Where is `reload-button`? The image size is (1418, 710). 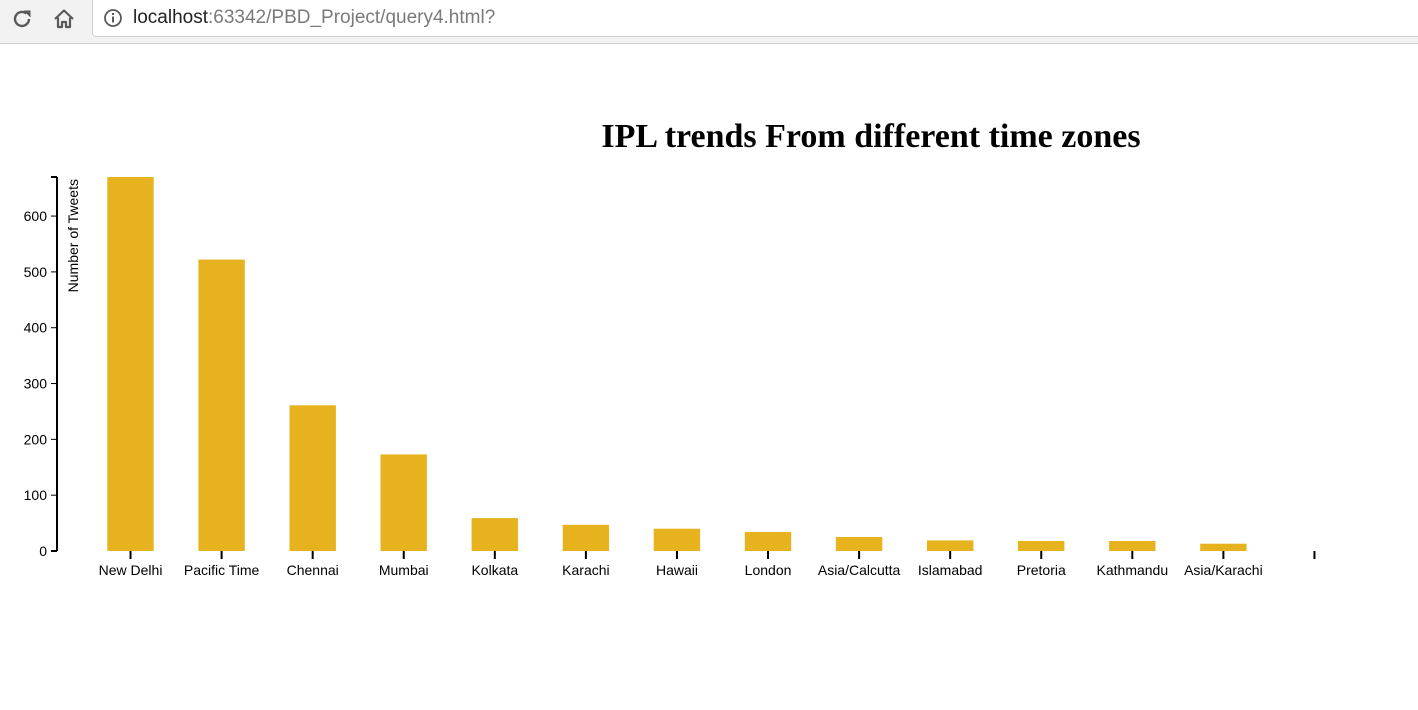
reload-button is located at coordinates (22, 19).